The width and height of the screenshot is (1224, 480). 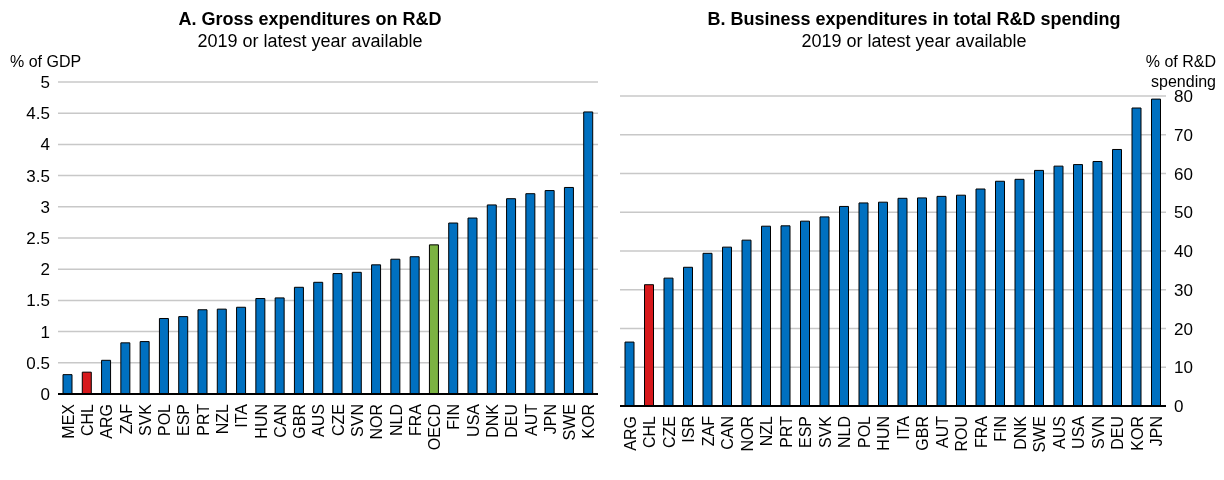 What do you see at coordinates (38, 239) in the screenshot?
I see `y-tick-label: 2.5` at bounding box center [38, 239].